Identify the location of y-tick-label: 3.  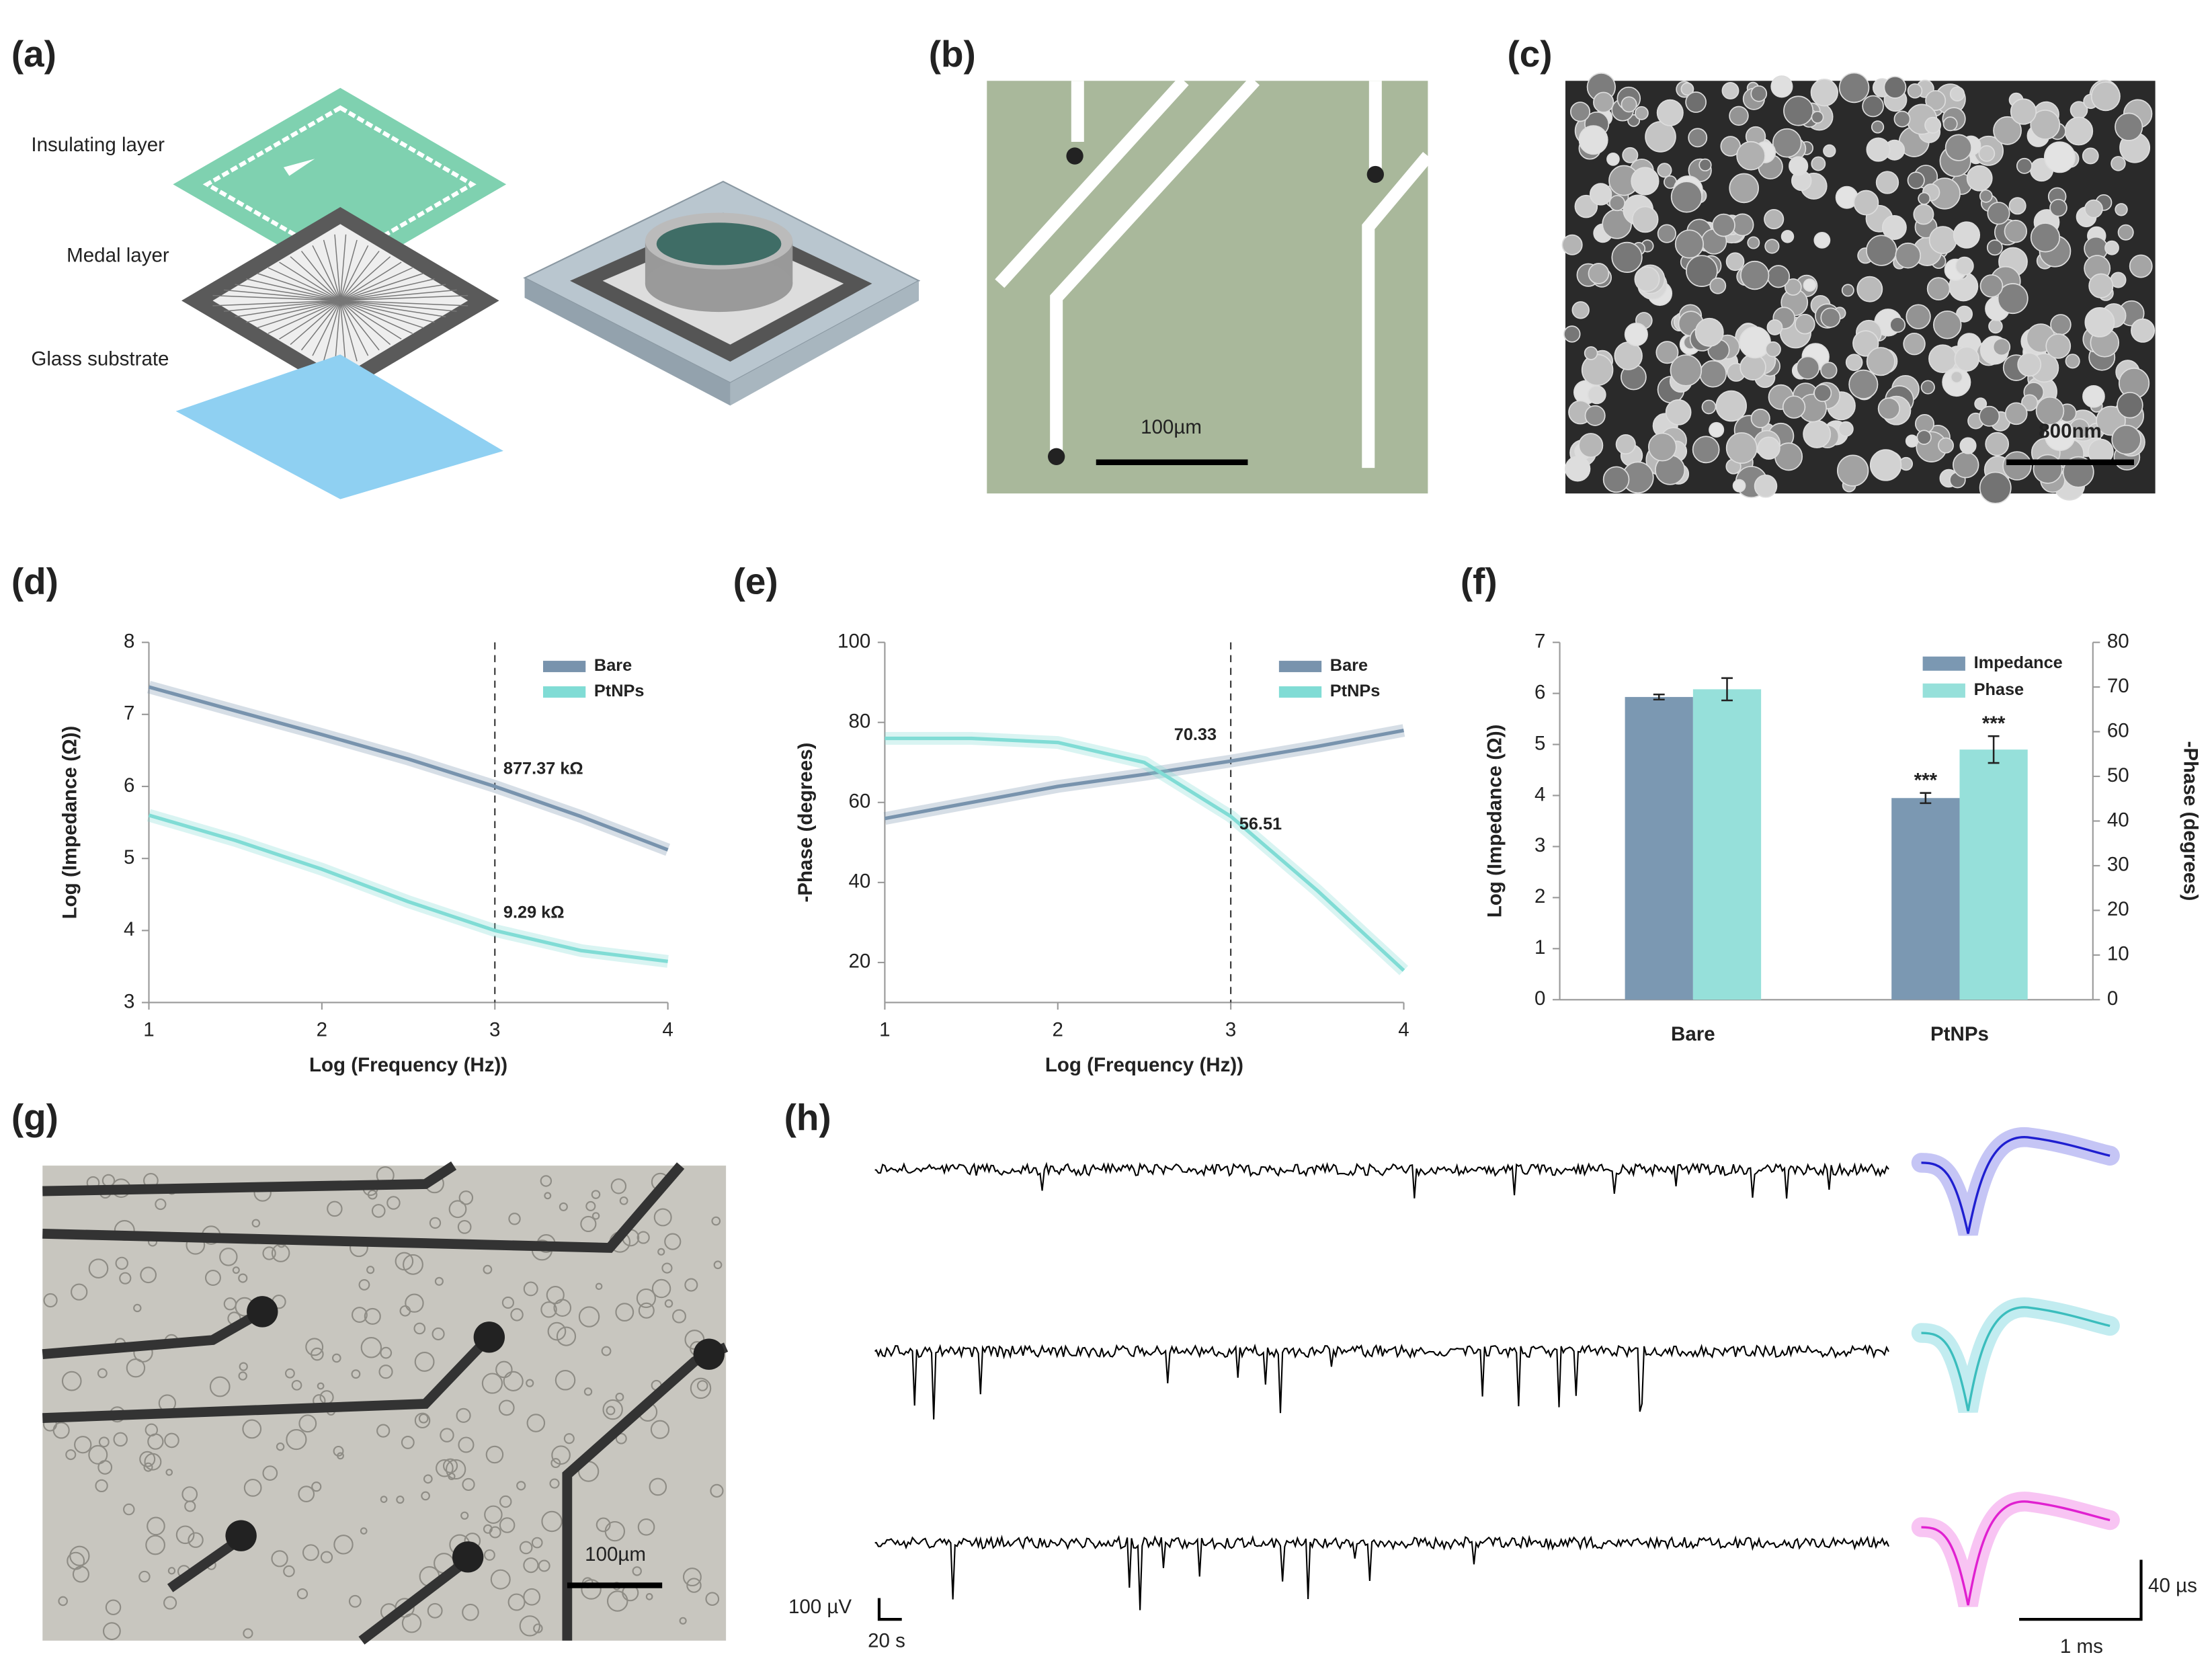
(1539, 845).